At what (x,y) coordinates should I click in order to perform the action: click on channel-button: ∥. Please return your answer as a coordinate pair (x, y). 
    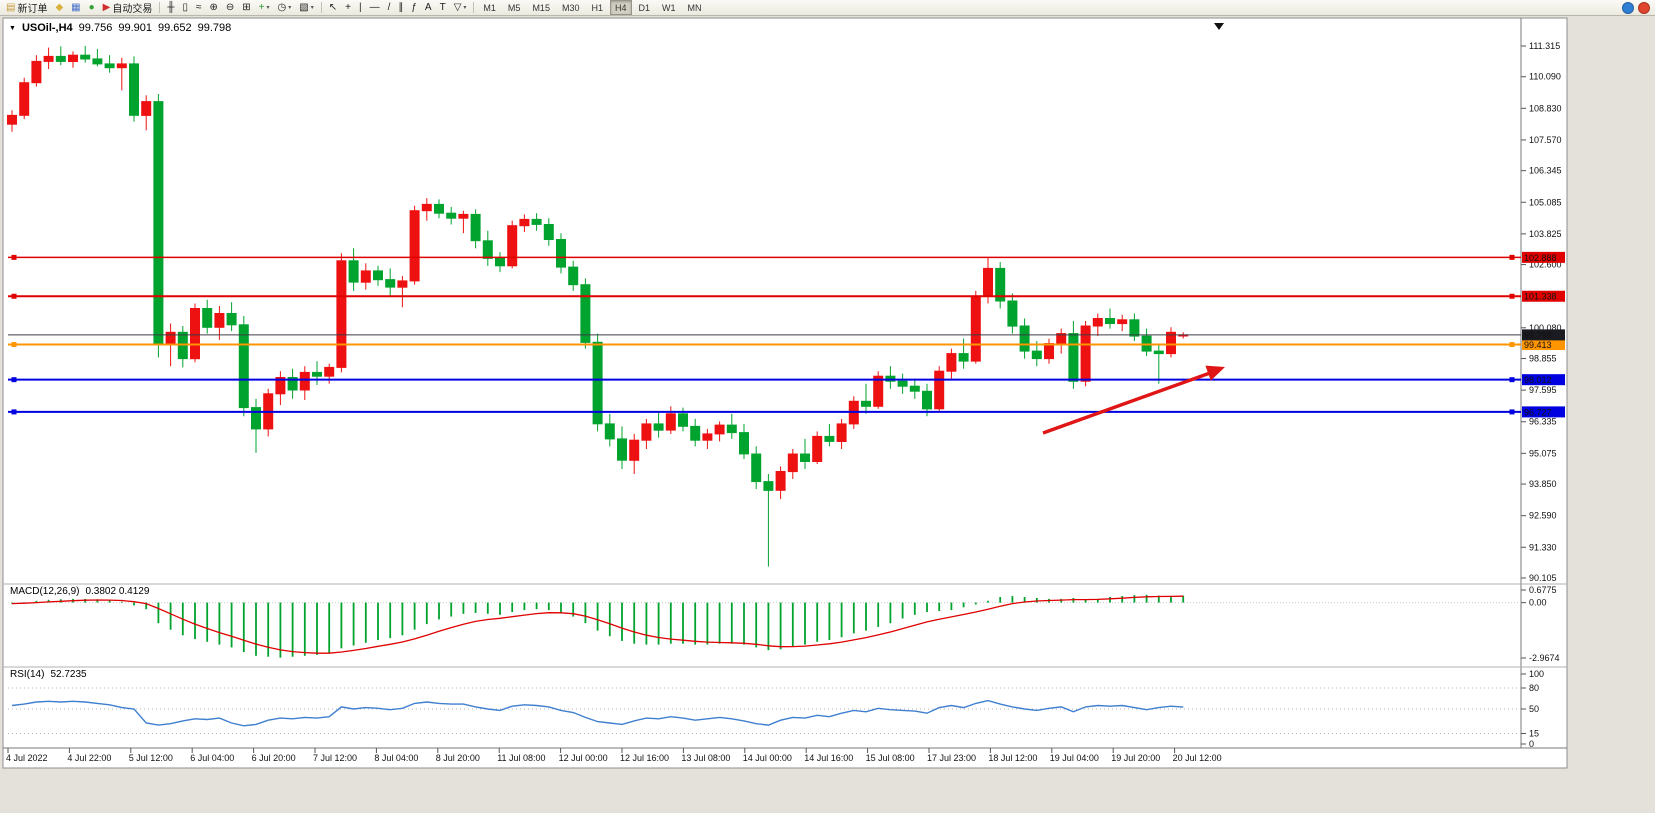
    Looking at the image, I should click on (400, 8).